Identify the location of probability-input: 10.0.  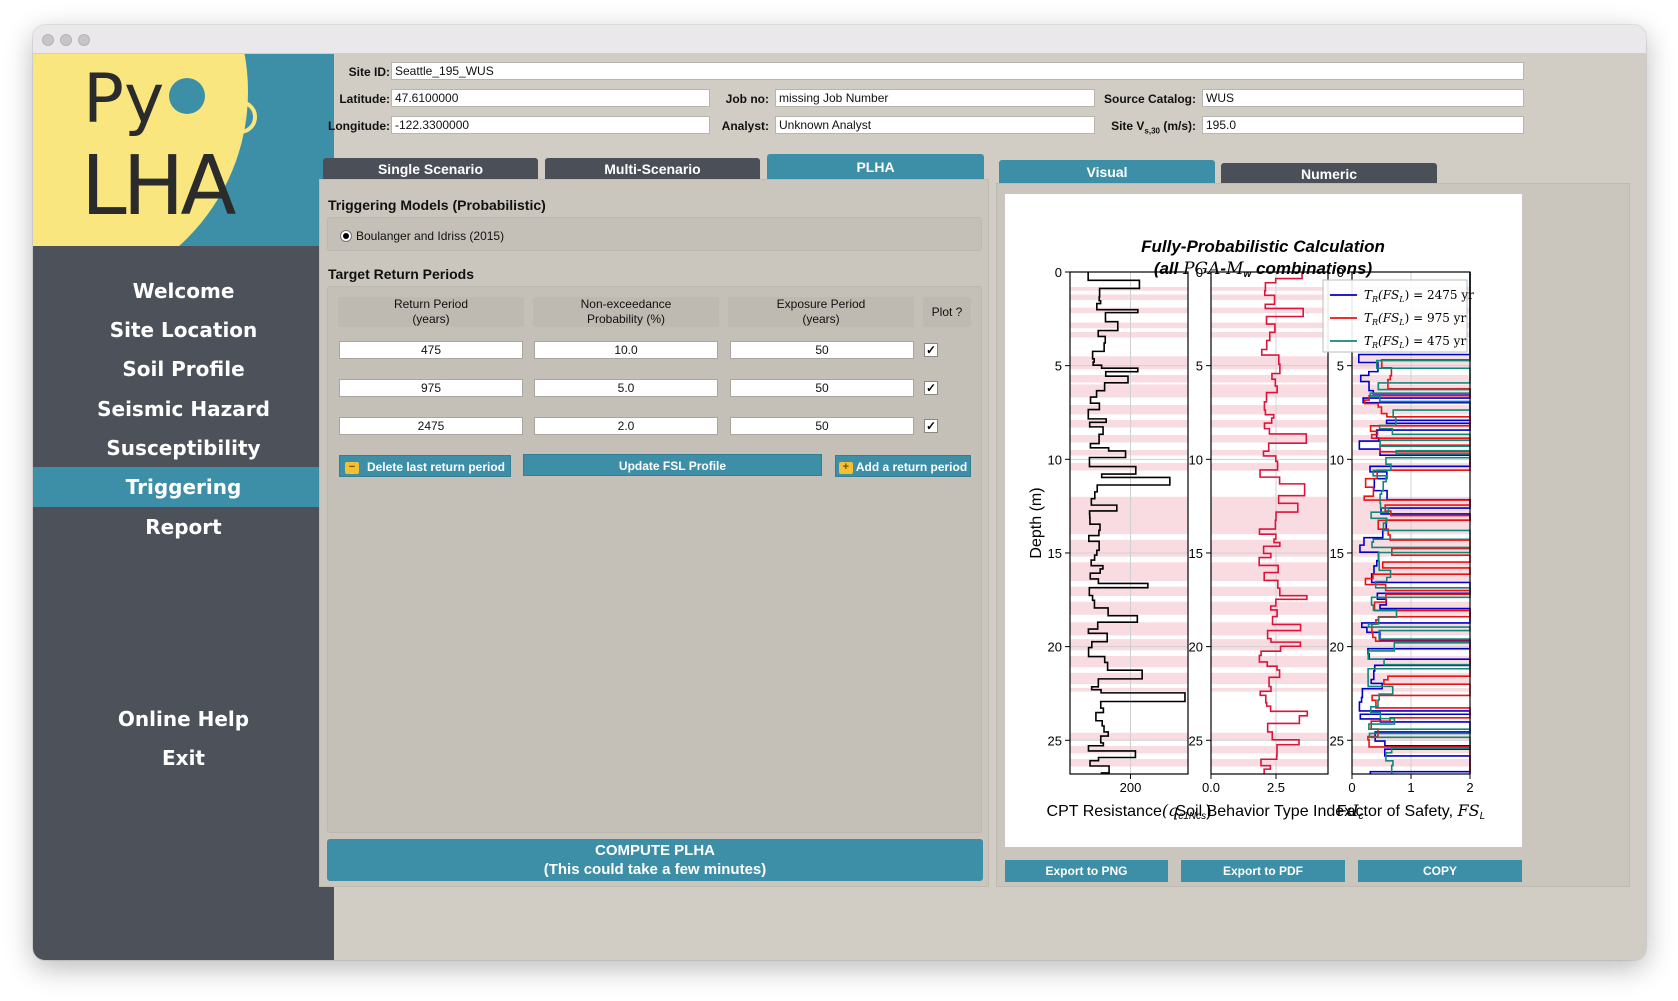
(626, 350).